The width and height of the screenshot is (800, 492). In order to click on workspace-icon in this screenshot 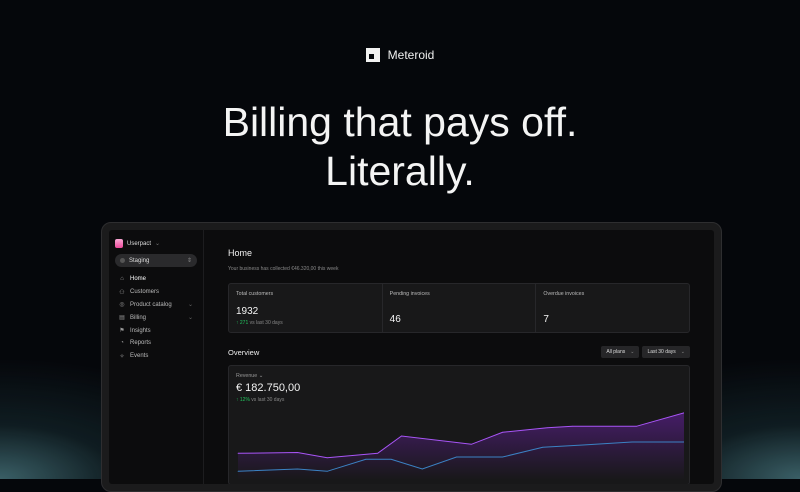, I will do `click(119, 243)`.